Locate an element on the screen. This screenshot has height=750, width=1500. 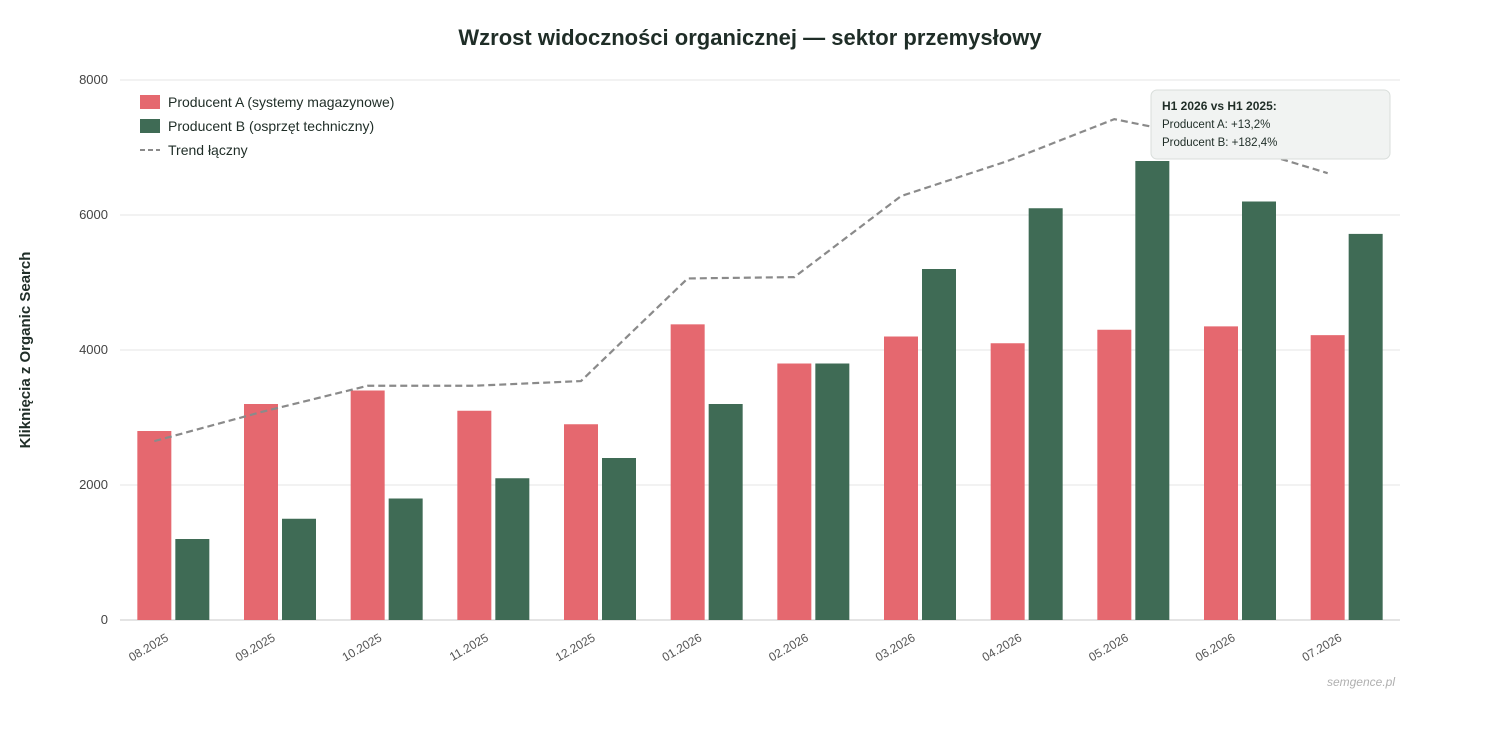
x-tick-label: 10.2025 is located at coordinates (362, 647).